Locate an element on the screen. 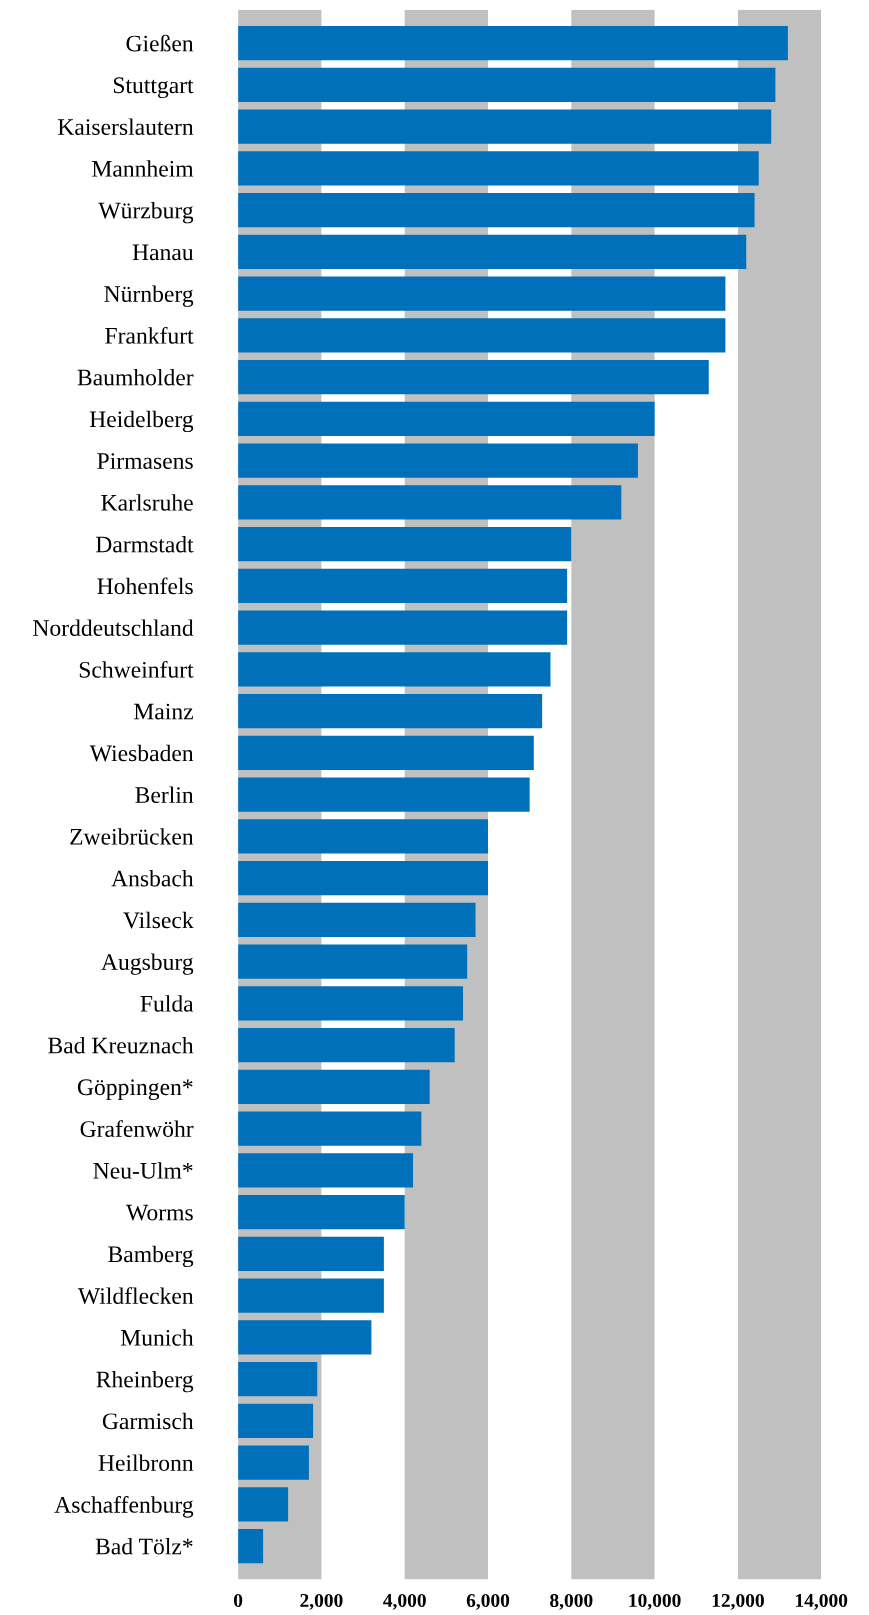  x-tick-label: 12,000 is located at coordinates (738, 1601).